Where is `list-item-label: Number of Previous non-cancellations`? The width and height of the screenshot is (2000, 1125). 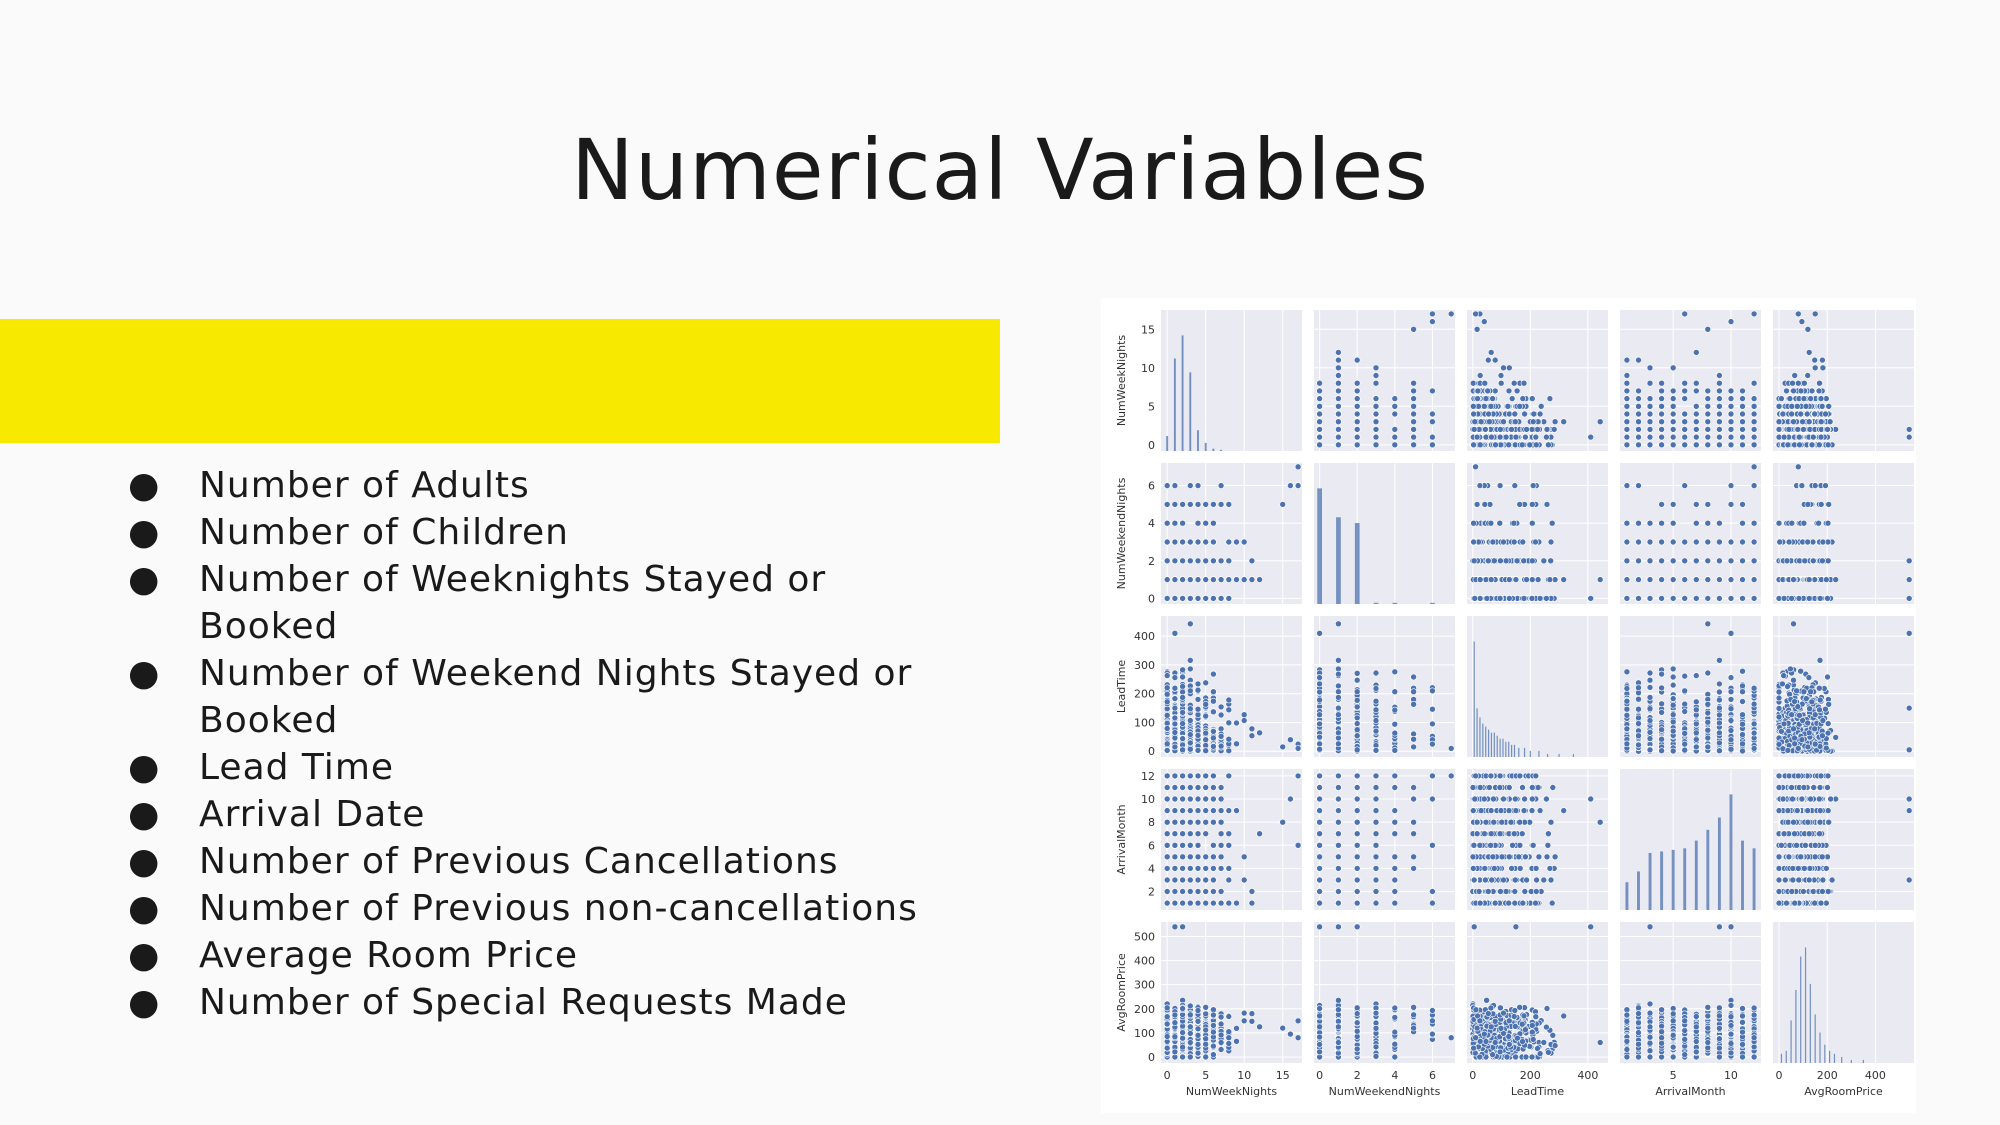
list-item-label: Number of Previous non-cancellations is located at coordinates (558, 908).